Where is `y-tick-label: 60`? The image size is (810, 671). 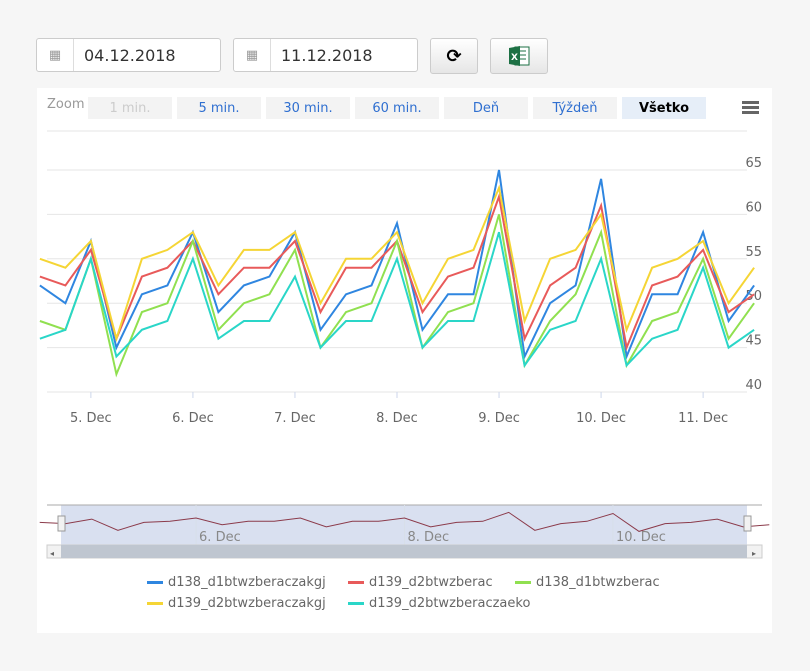 y-tick-label: 60 is located at coordinates (753, 207).